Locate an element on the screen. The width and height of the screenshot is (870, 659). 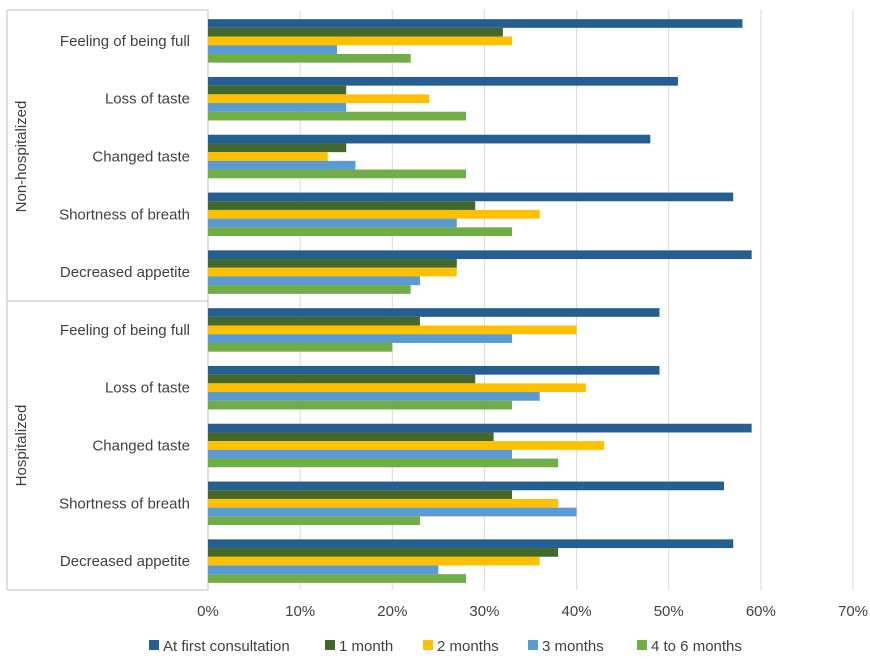
bar-2-months-hospitalized-changed-taste is located at coordinates (406, 445).